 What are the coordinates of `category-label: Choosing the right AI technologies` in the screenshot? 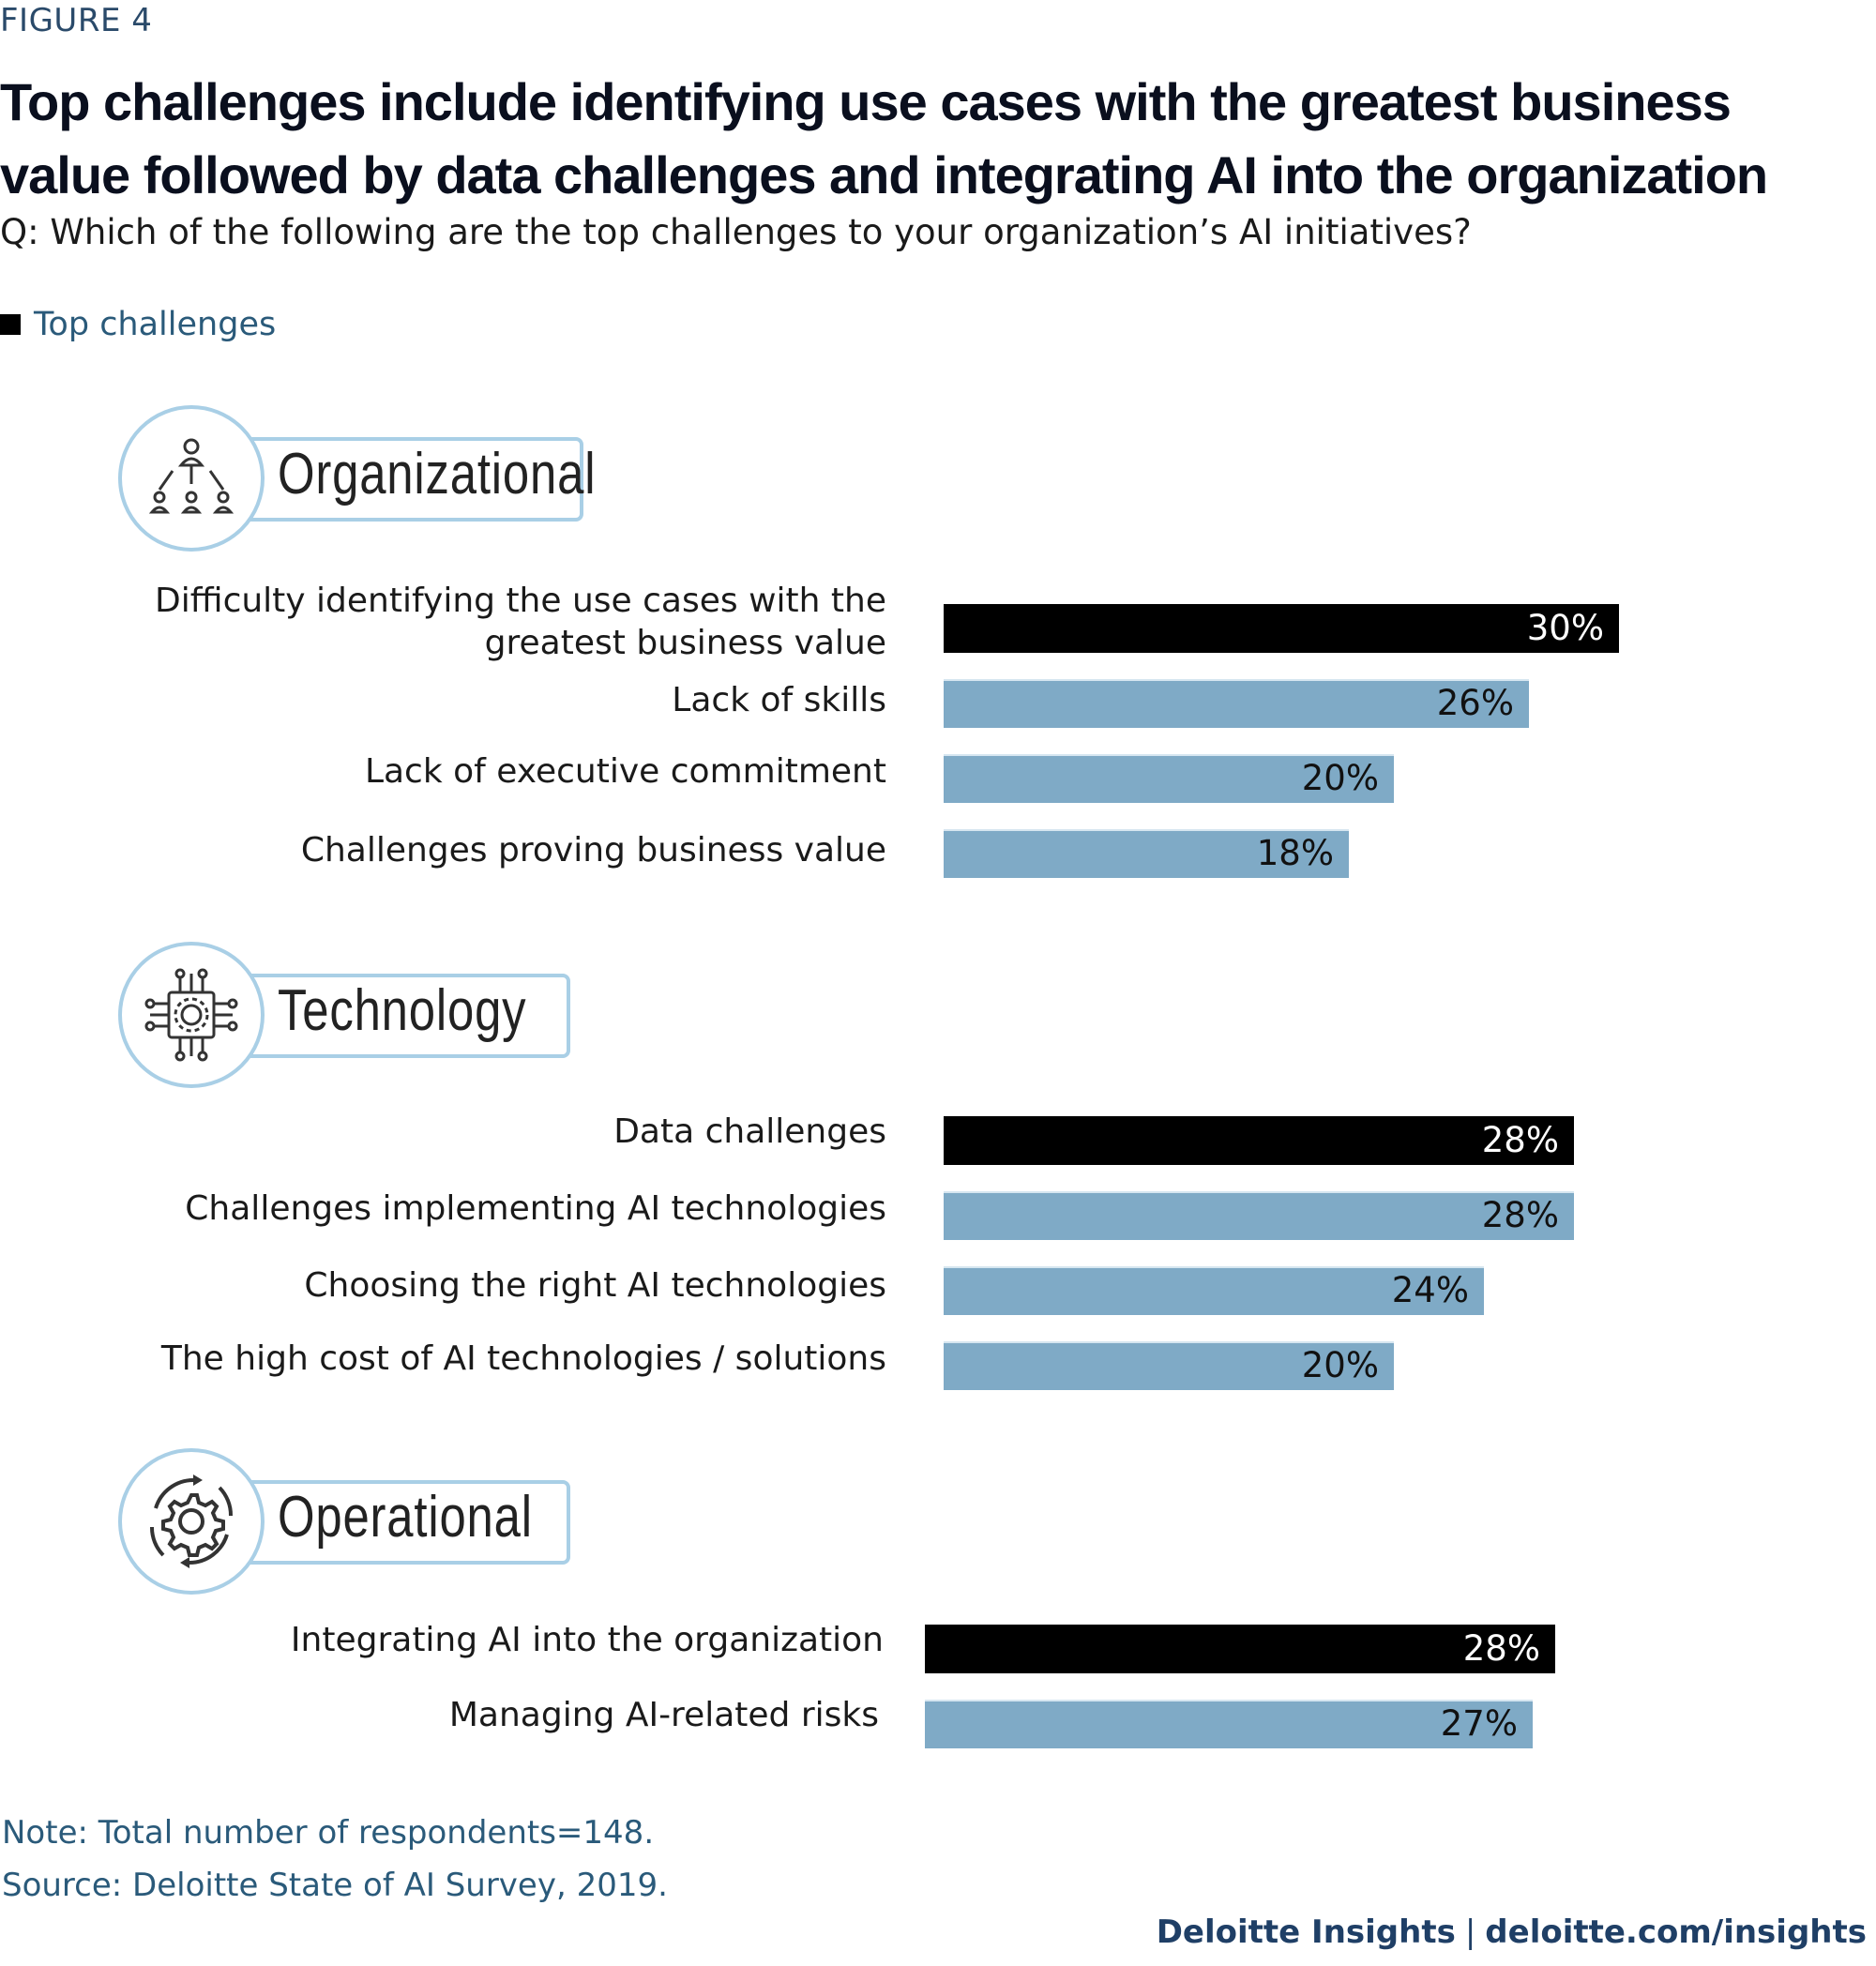 It's located at (595, 1285).